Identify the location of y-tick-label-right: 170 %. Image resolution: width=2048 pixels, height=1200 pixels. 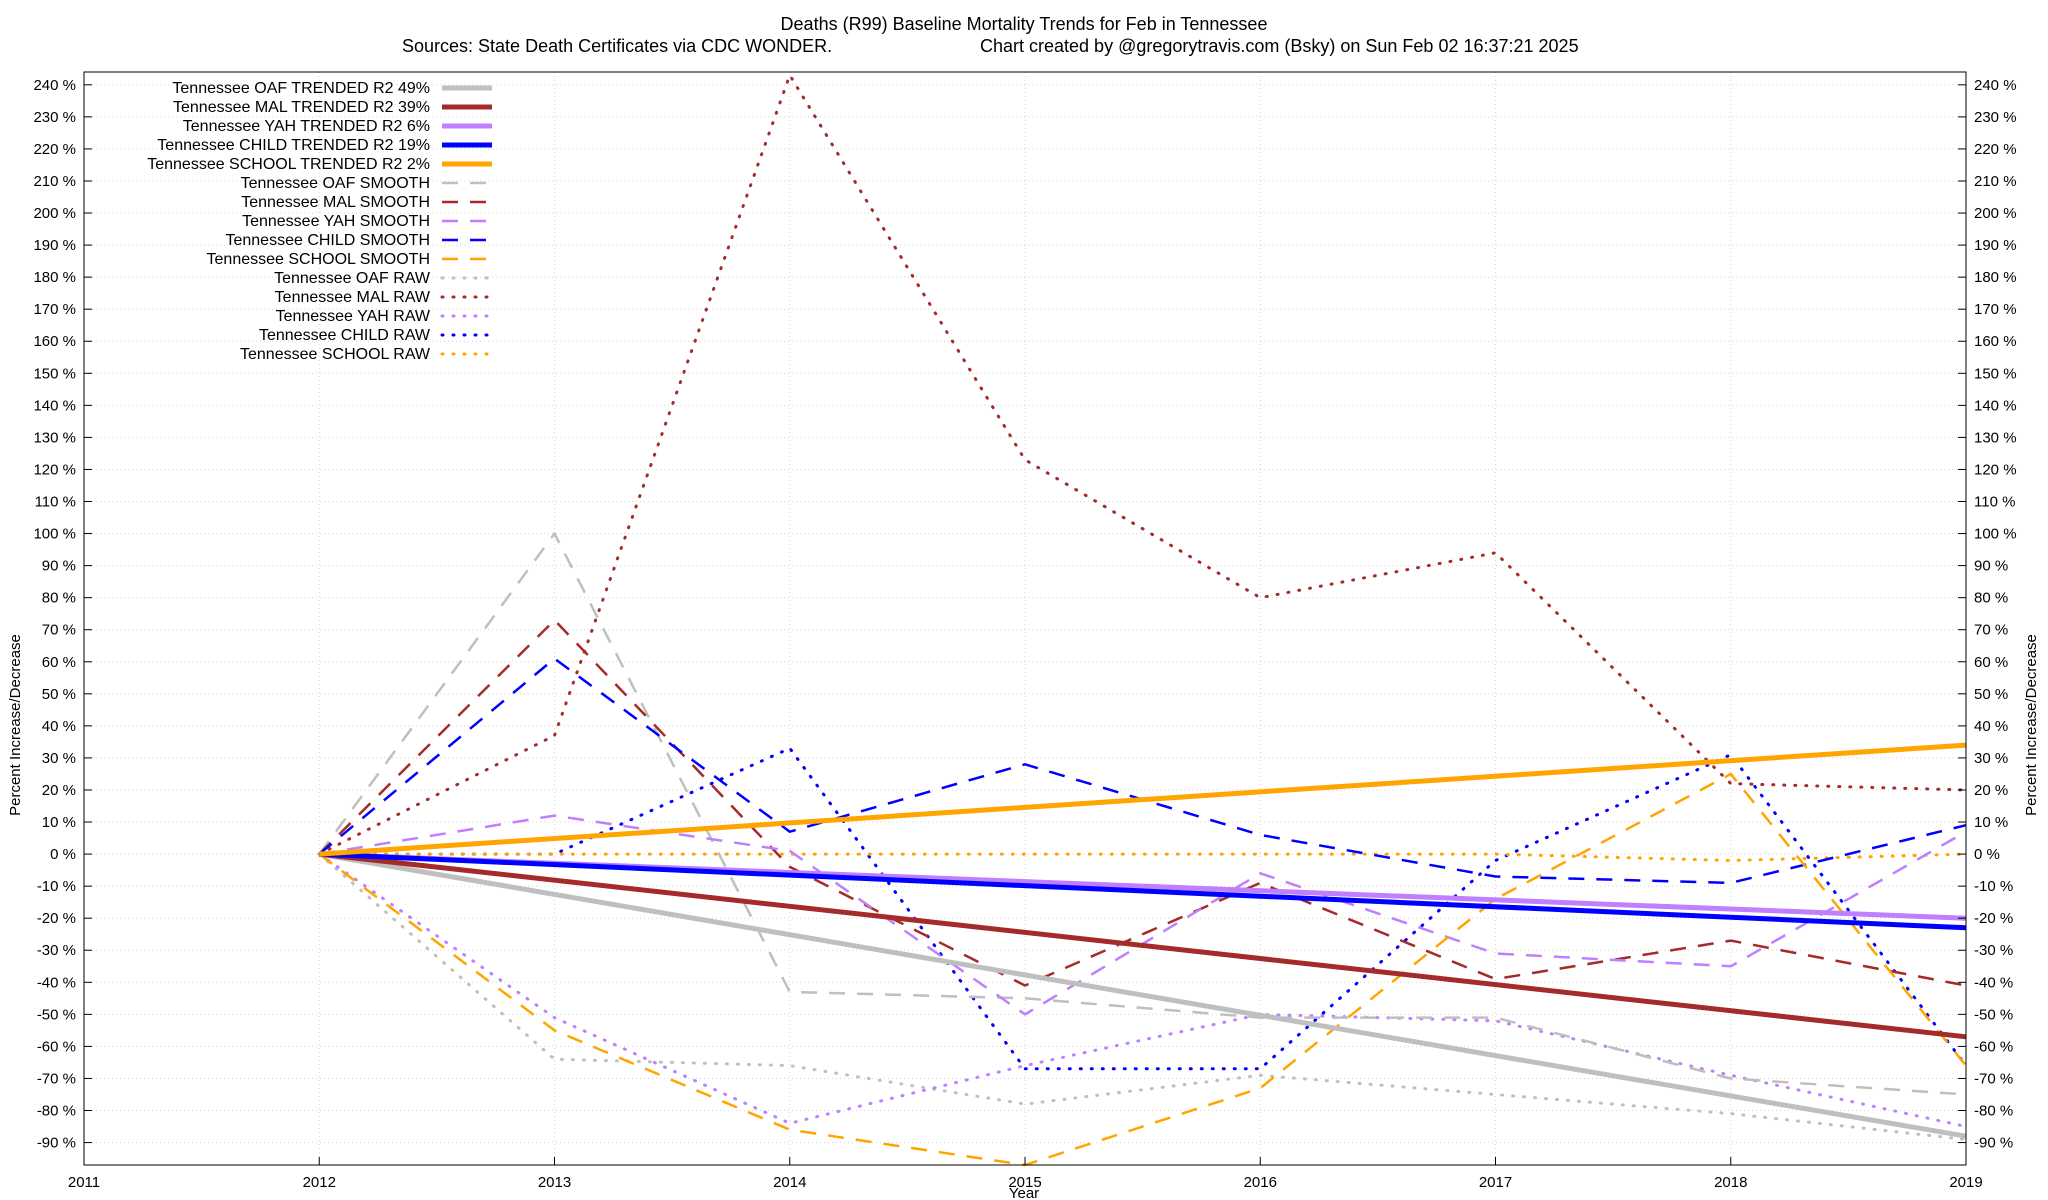
(1995, 309).